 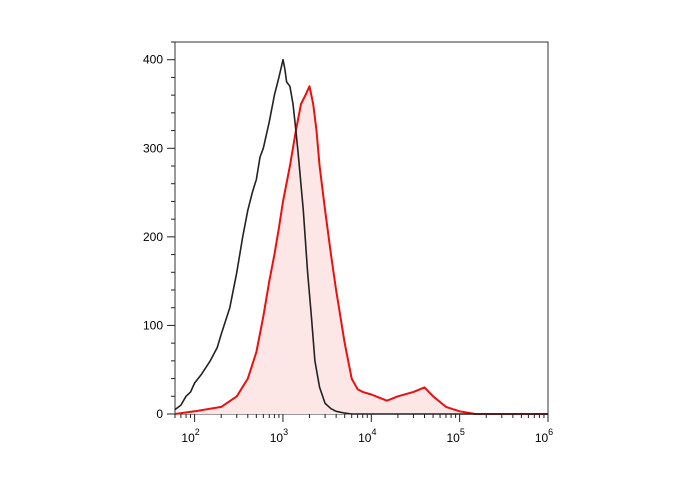 What do you see at coordinates (153, 148) in the screenshot?
I see `y-tick-label: 300` at bounding box center [153, 148].